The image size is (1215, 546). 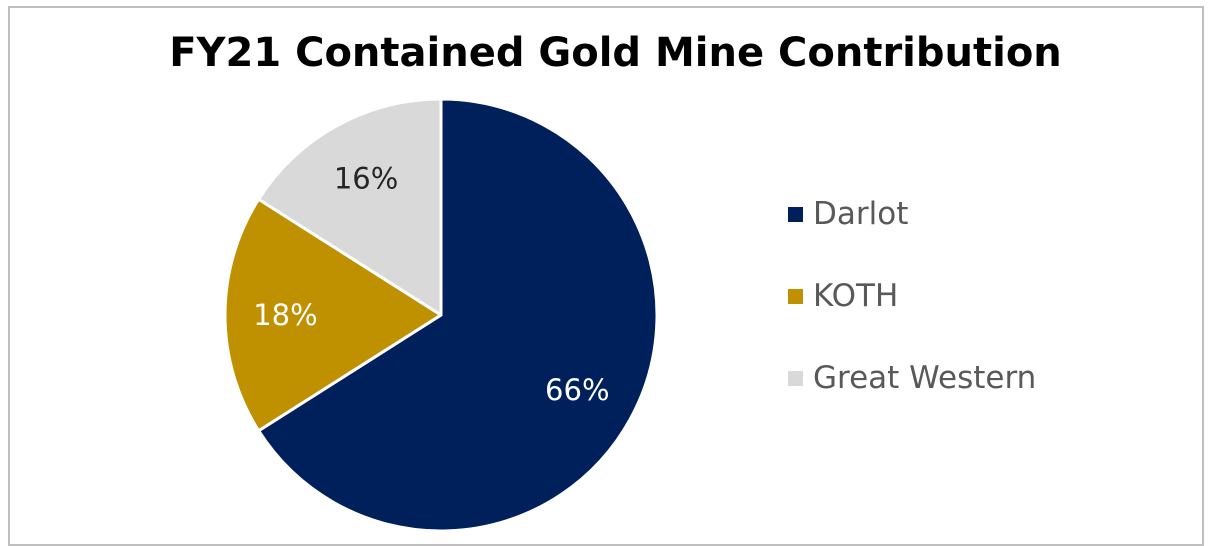 I want to click on legend: Darlot KOTH Great Western, so click(x=912, y=313).